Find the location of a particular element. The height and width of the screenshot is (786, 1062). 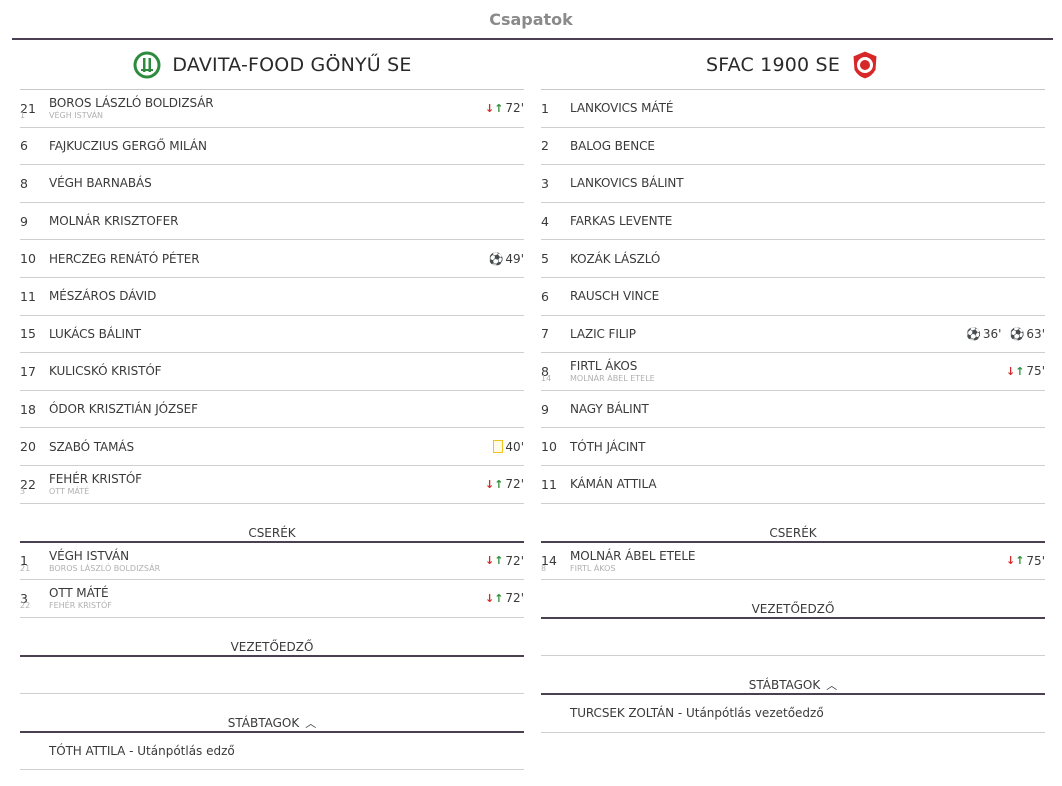

sub-player-name: FEHÉR KRISTÓF is located at coordinates (80, 606).